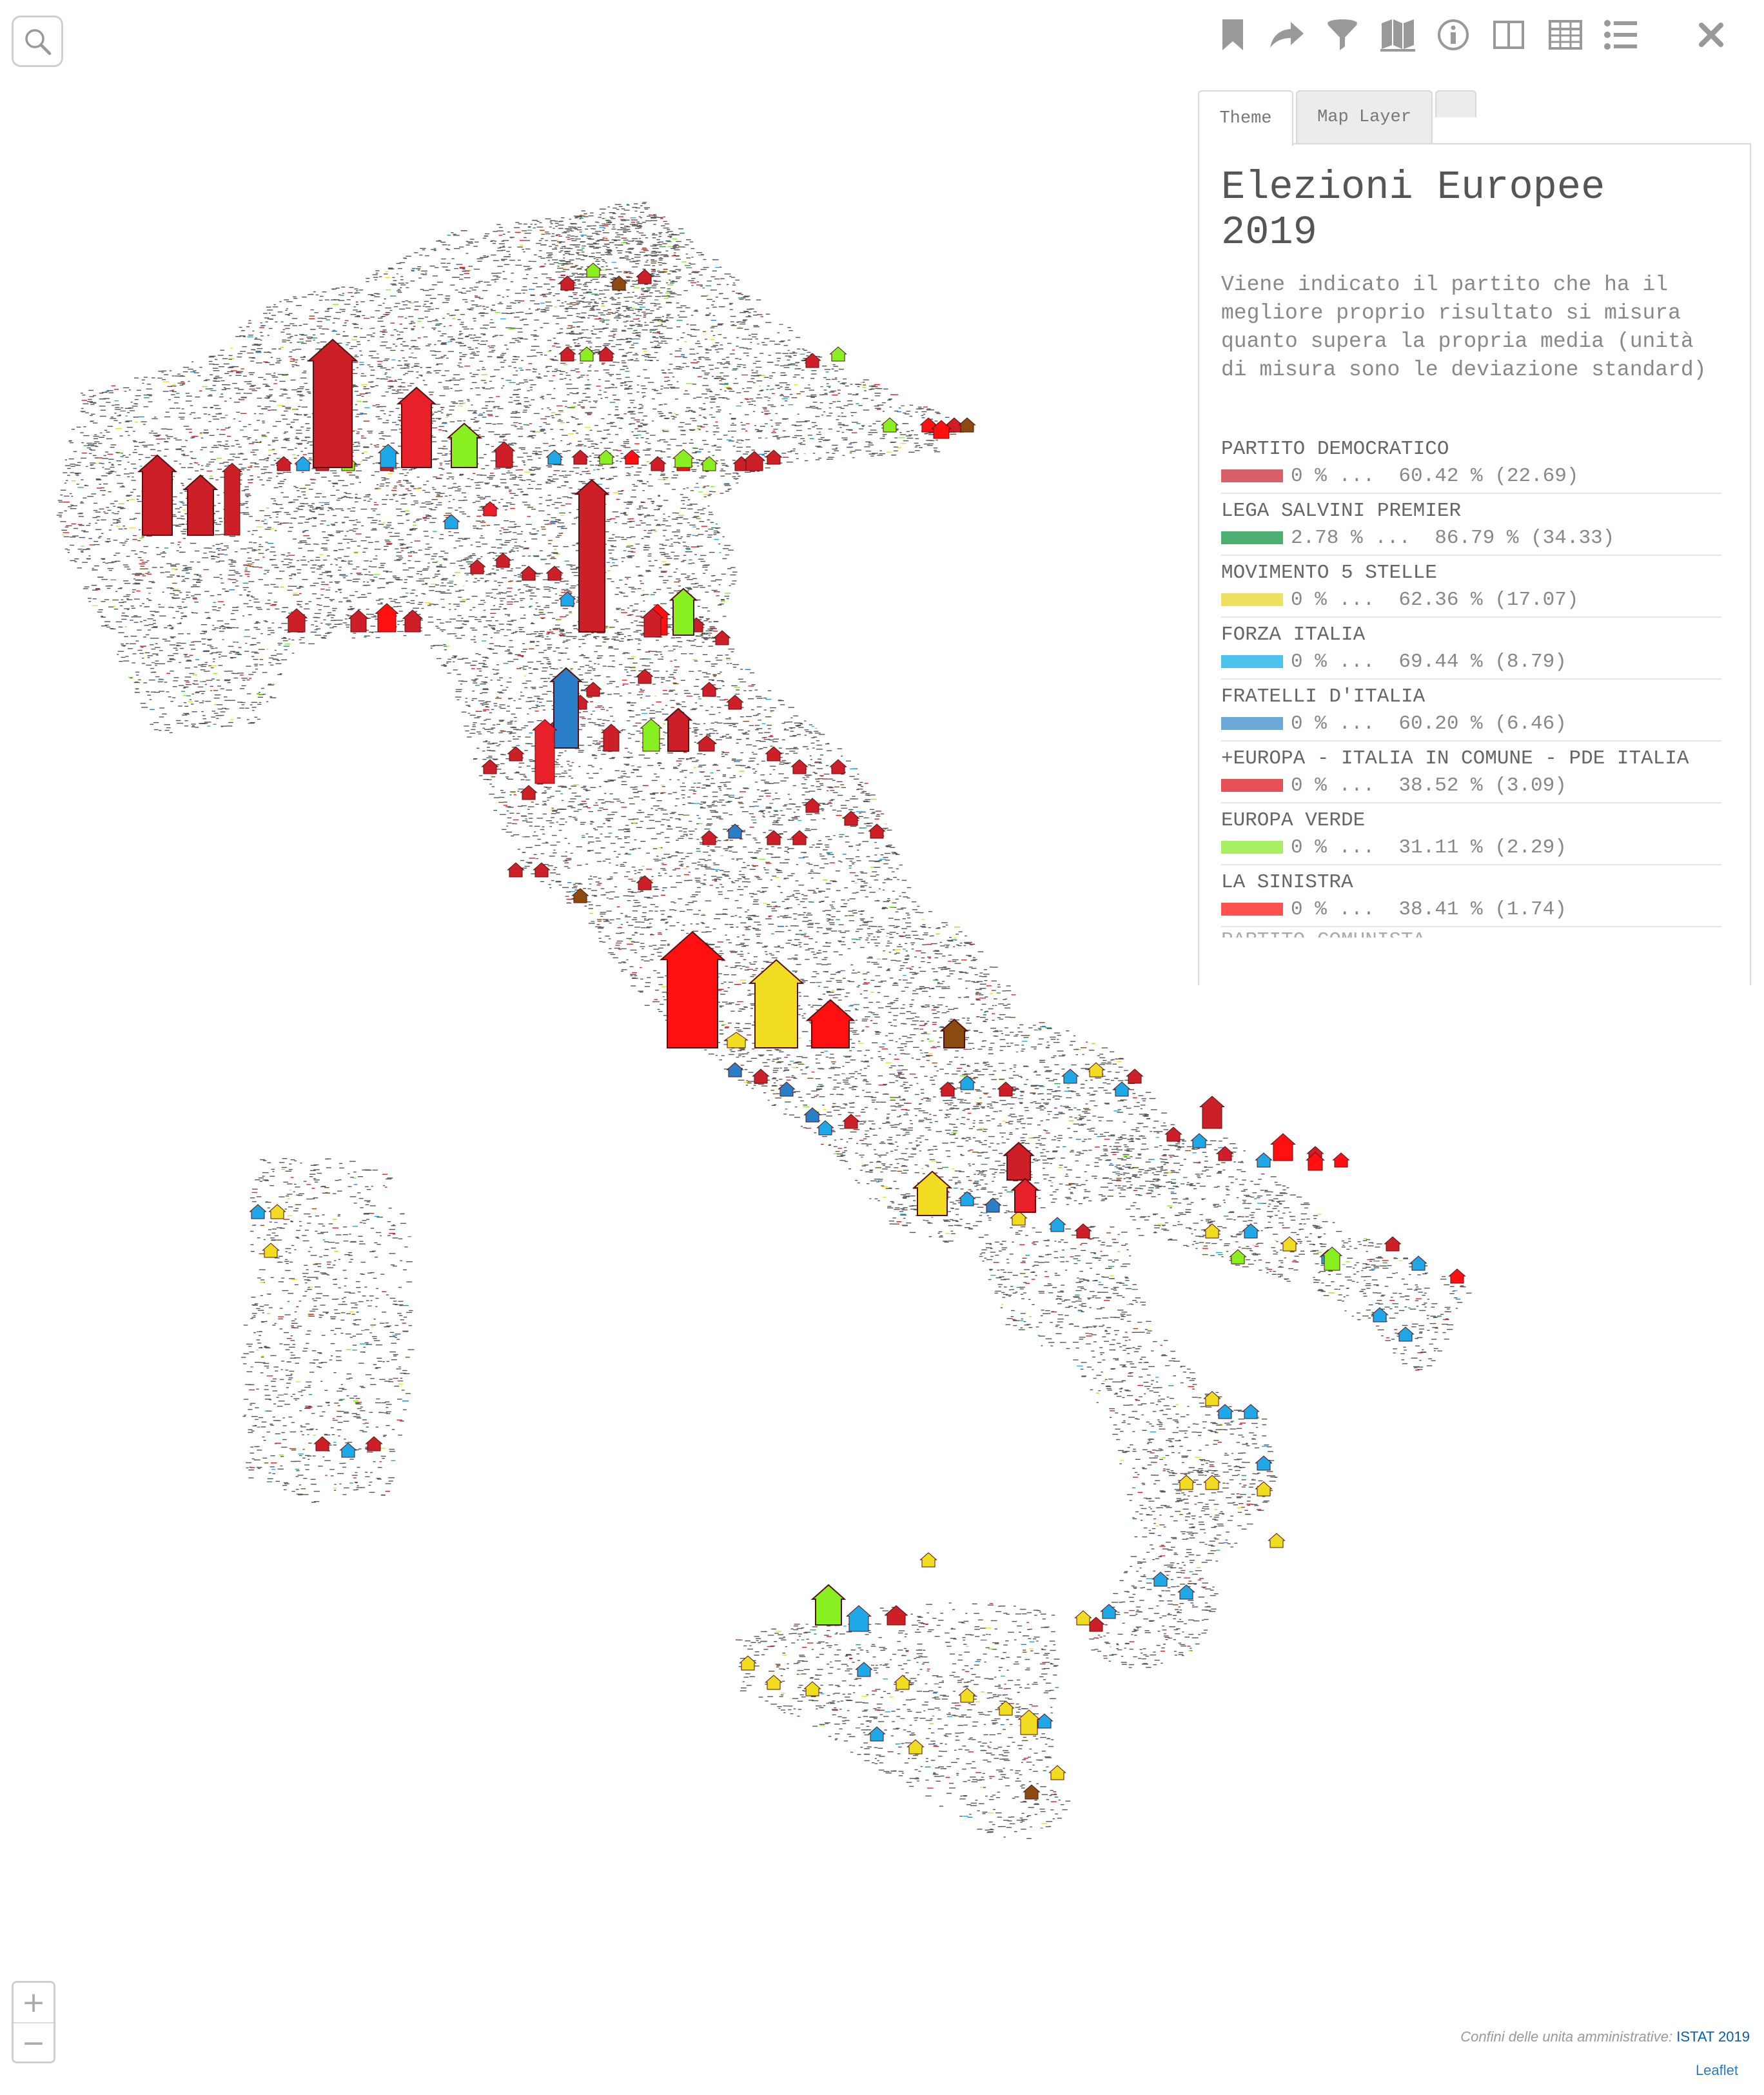  I want to click on list-button, so click(1621, 34).